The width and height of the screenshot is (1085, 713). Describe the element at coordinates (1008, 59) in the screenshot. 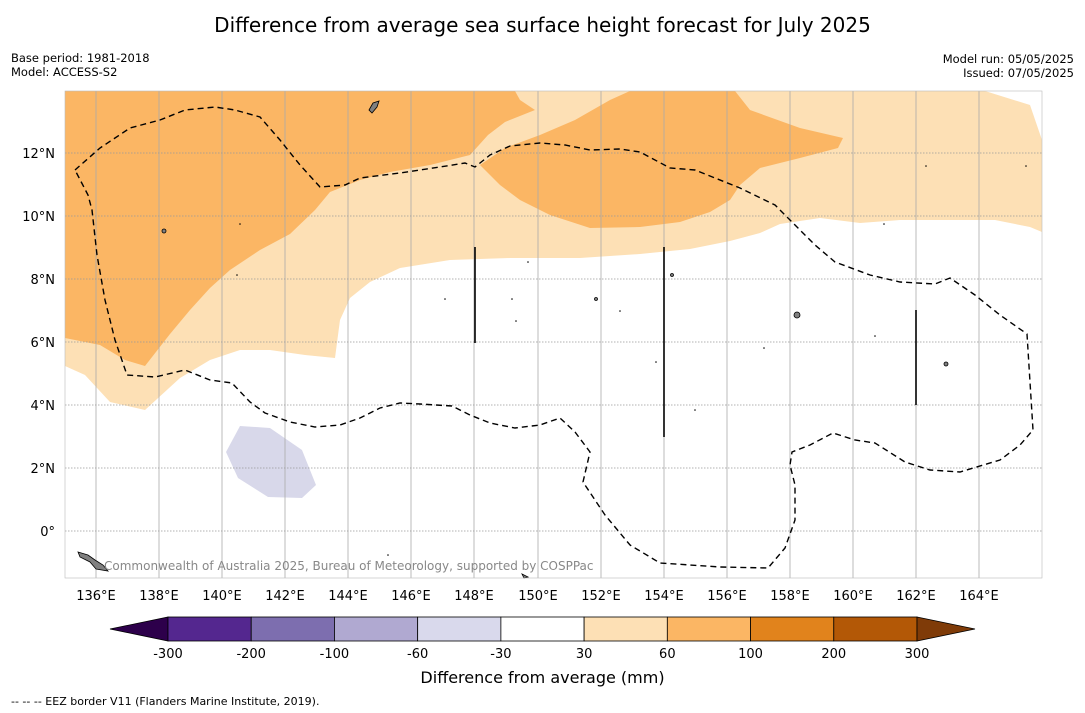

I see `model-run: Model run: 05/05/2025` at that location.